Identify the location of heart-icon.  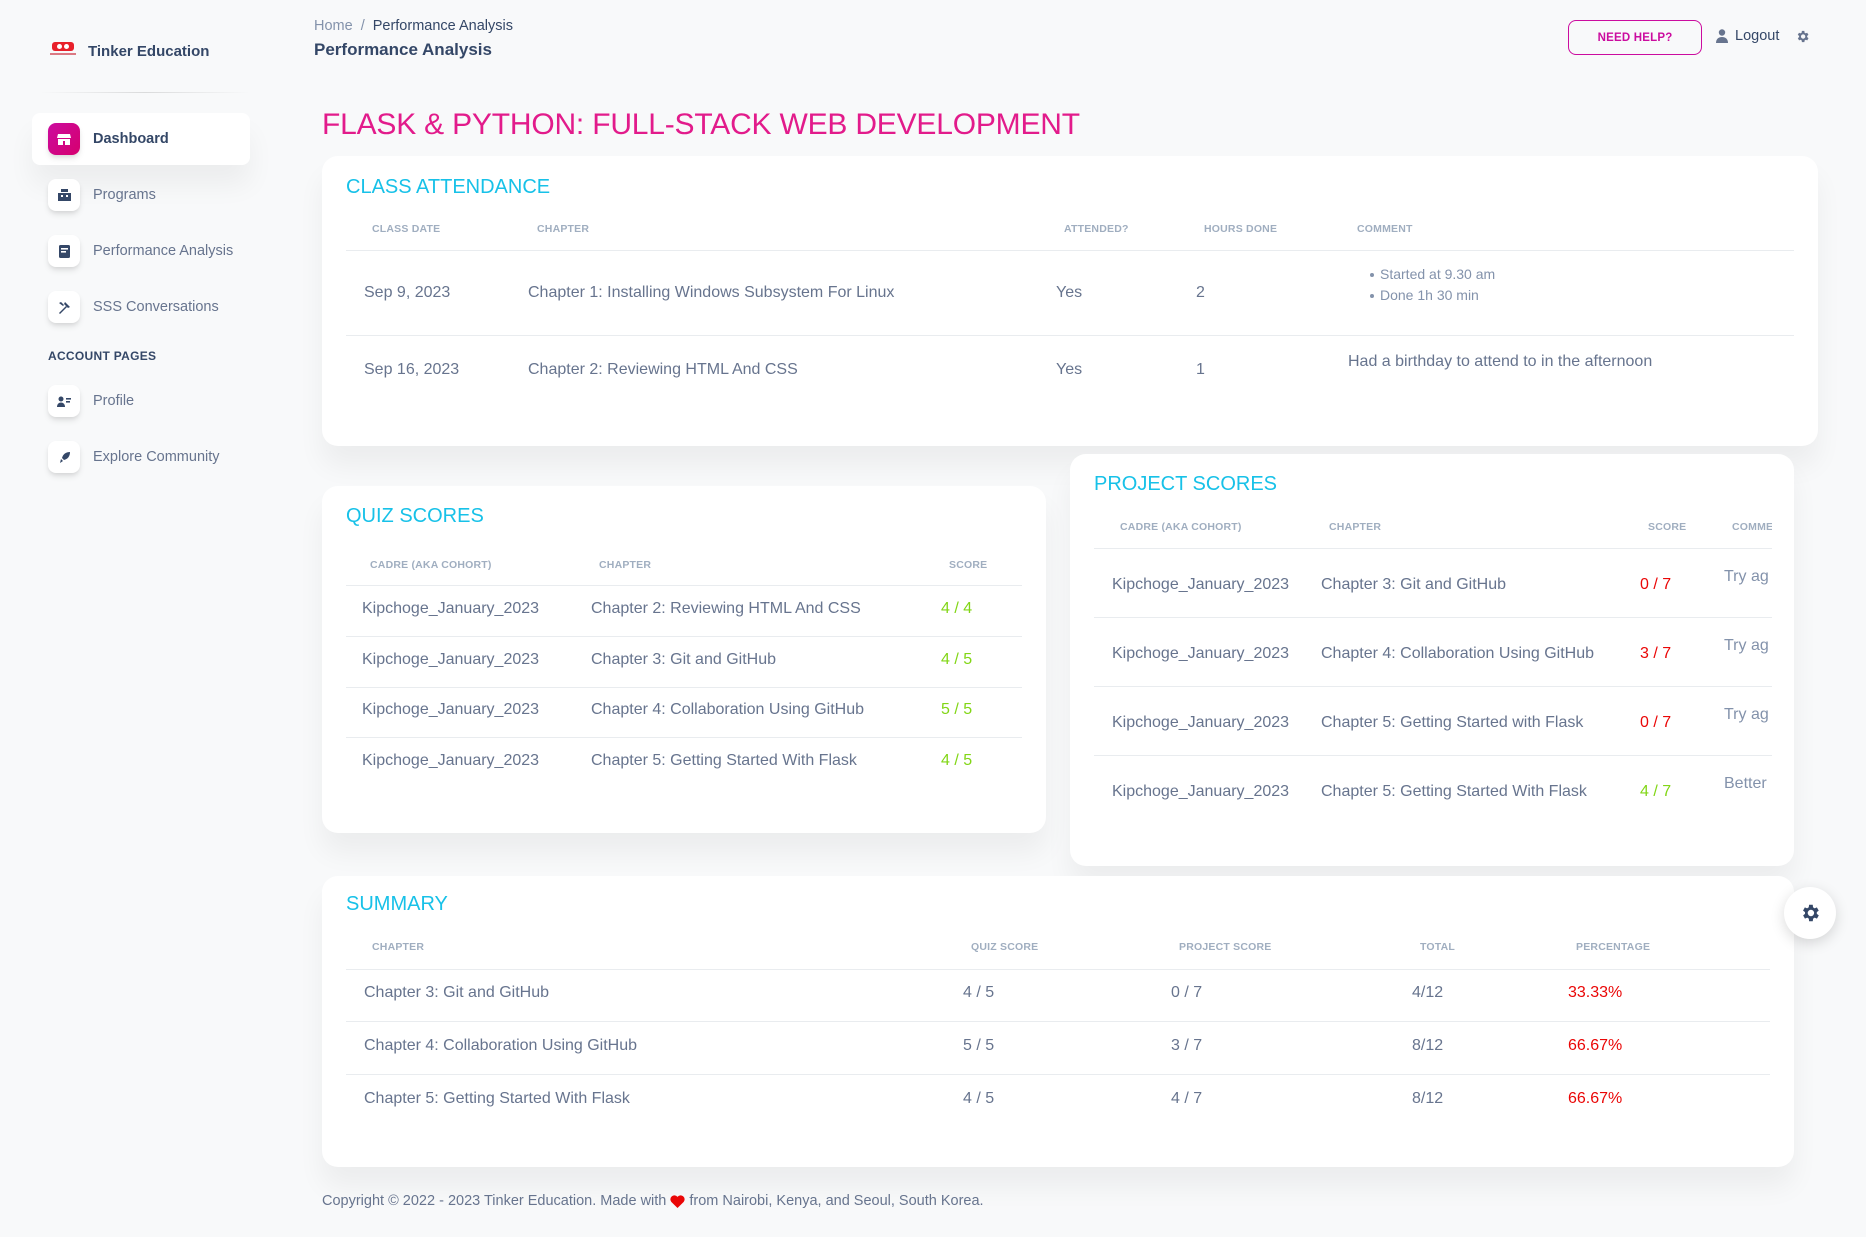
(677, 1201).